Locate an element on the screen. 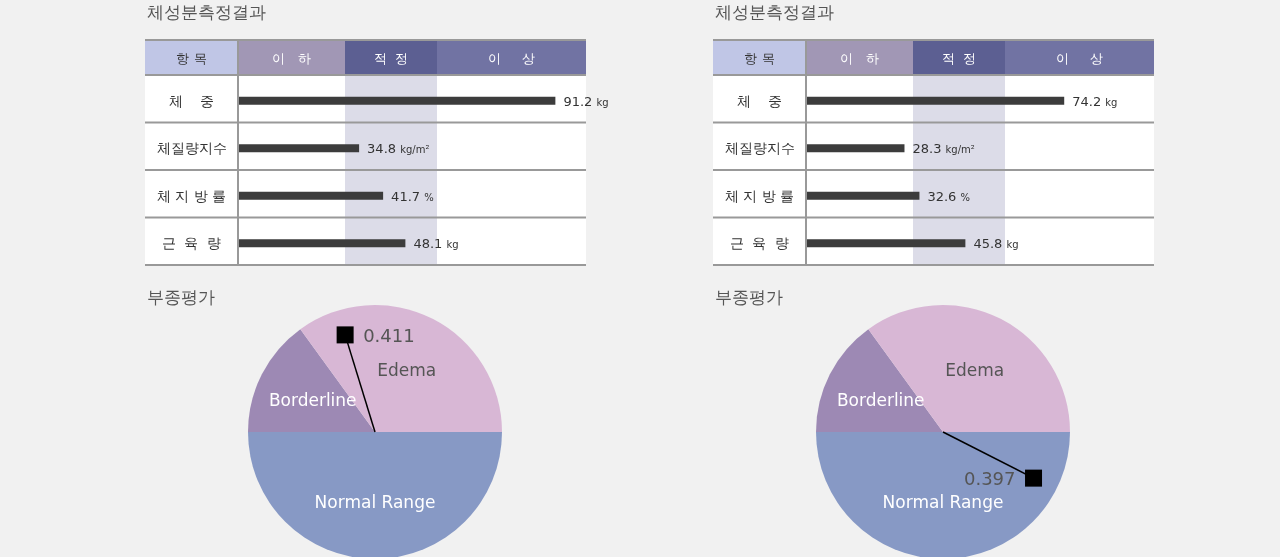 The image size is (1280, 557). text: 0.397 is located at coordinates (989, 479).